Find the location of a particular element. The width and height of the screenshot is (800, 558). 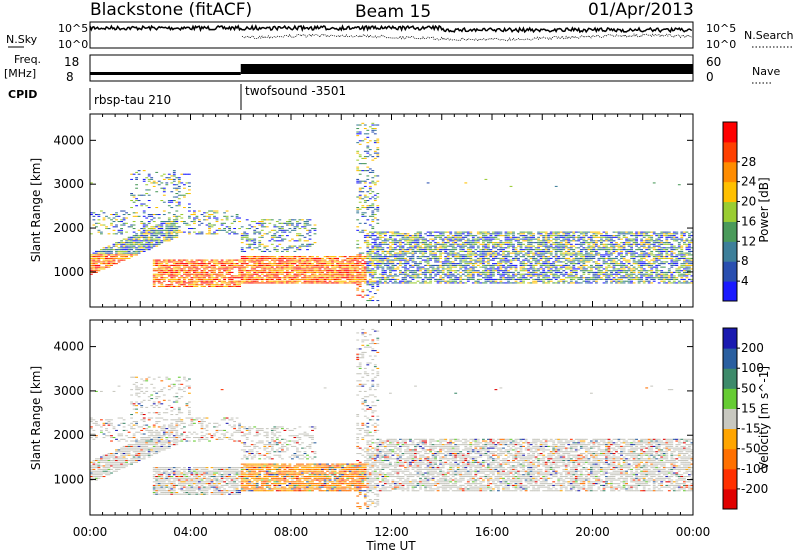

cpid-segment-1: rbsp-tau 210 is located at coordinates (132, 100).